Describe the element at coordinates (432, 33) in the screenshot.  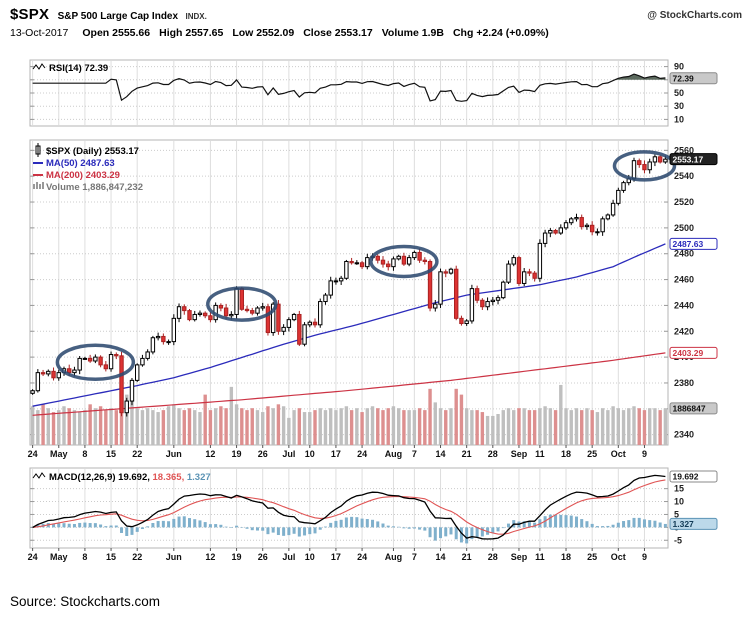
I see `quote-field-value: 1.9B` at that location.